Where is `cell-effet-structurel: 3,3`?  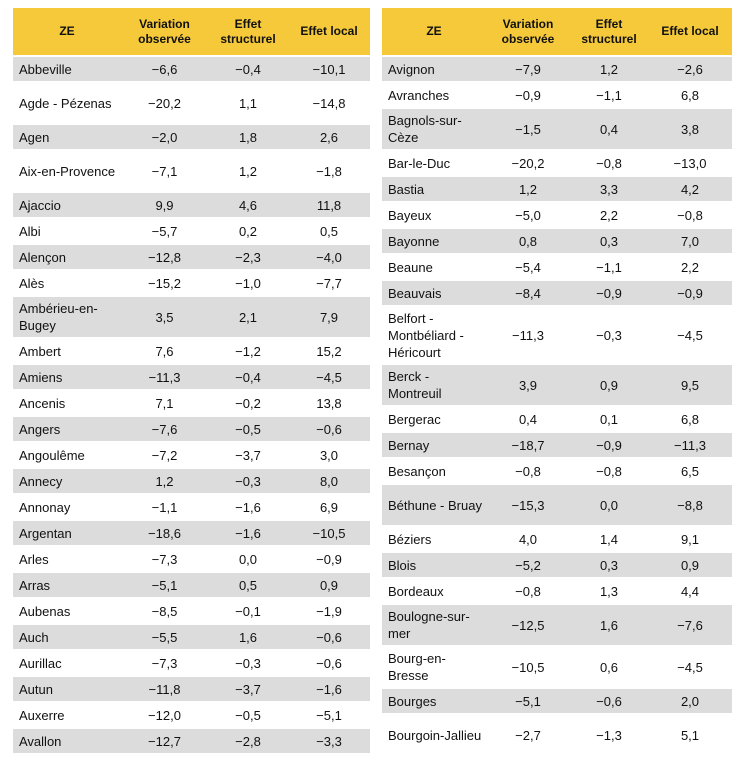 cell-effet-structurel: 3,3 is located at coordinates (609, 188).